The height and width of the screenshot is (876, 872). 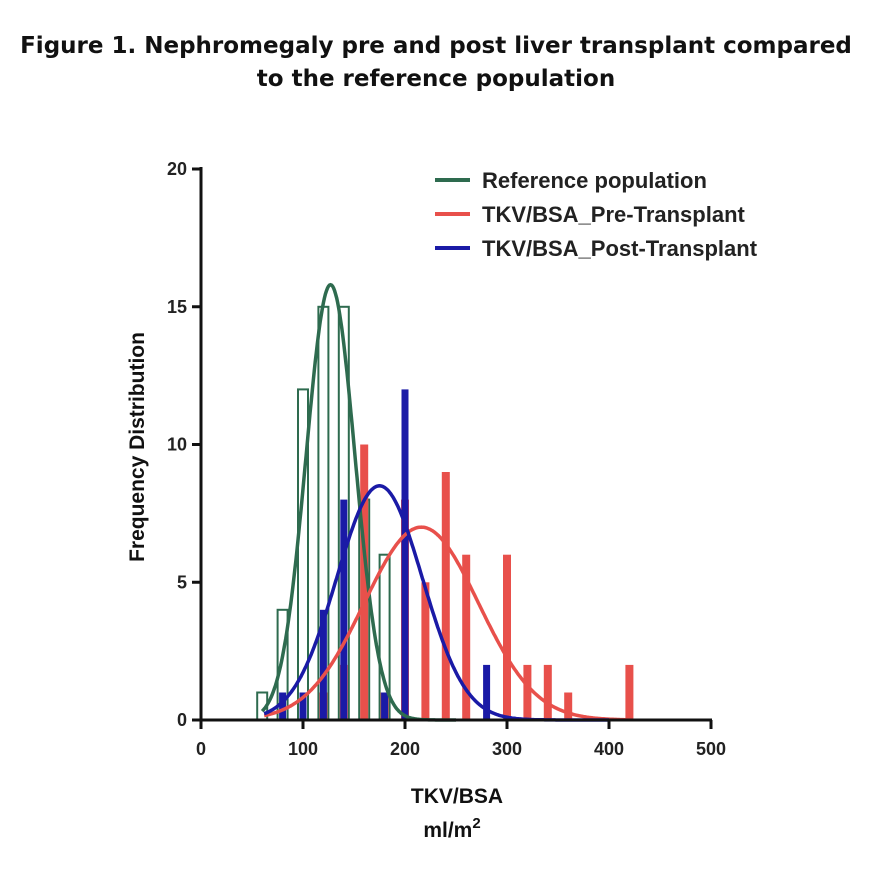 I want to click on legend-item-reference: Reference population, so click(x=571, y=180).